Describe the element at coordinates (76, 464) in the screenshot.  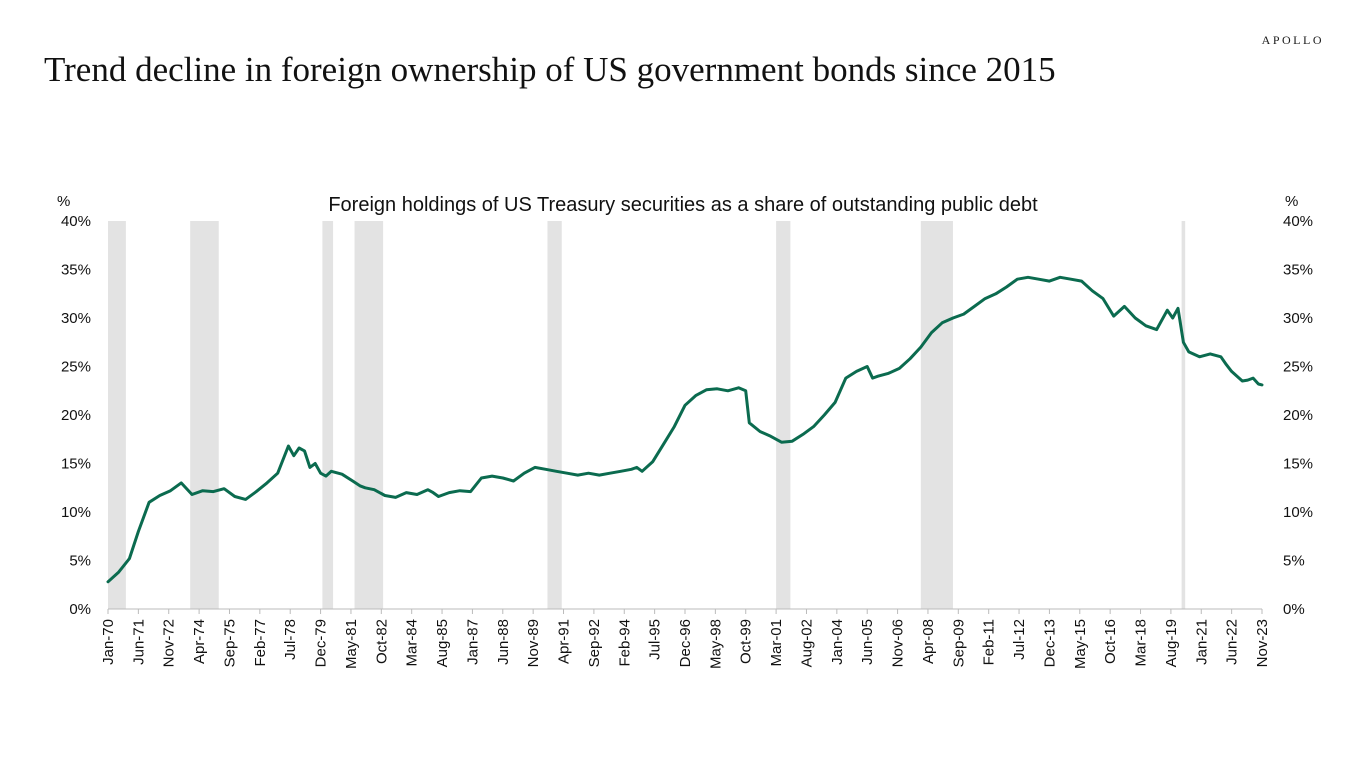
I see `y-tick-label-left: 15%` at that location.